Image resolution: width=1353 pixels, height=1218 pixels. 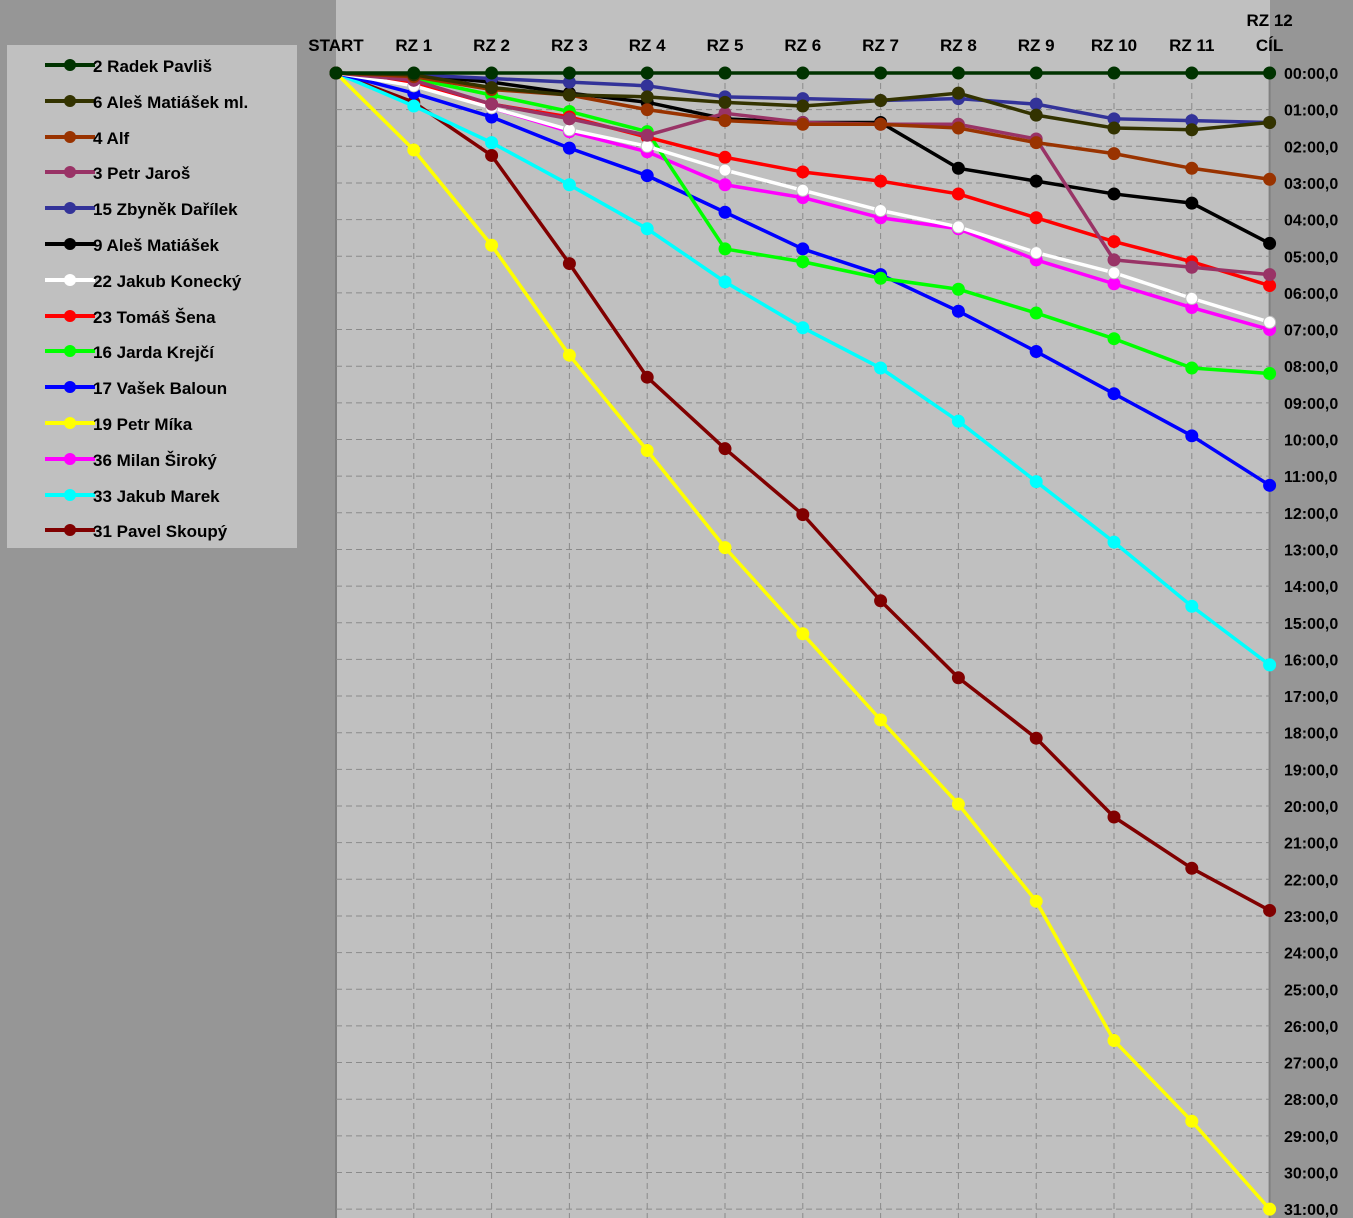 I want to click on x-tick-label: RZ 4, so click(x=647, y=45).